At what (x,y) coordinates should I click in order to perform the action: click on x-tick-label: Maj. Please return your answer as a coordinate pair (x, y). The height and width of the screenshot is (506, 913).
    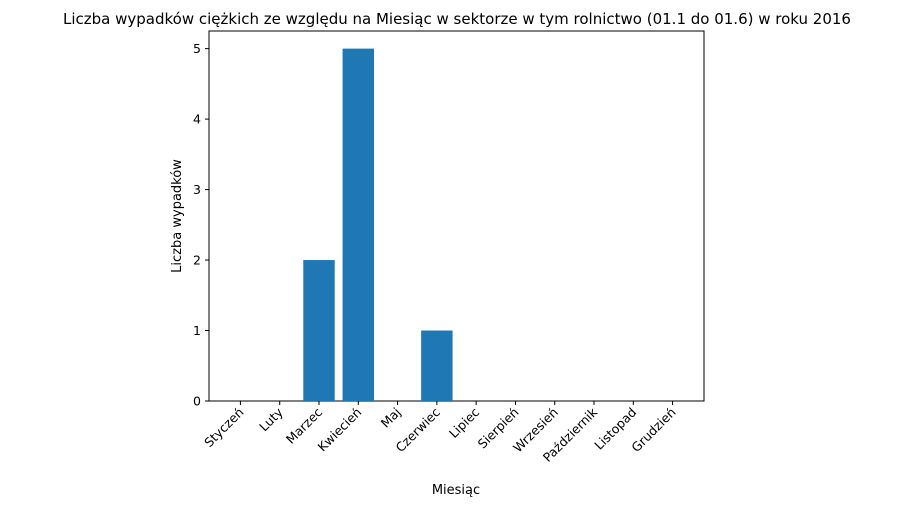
    Looking at the image, I should click on (391, 418).